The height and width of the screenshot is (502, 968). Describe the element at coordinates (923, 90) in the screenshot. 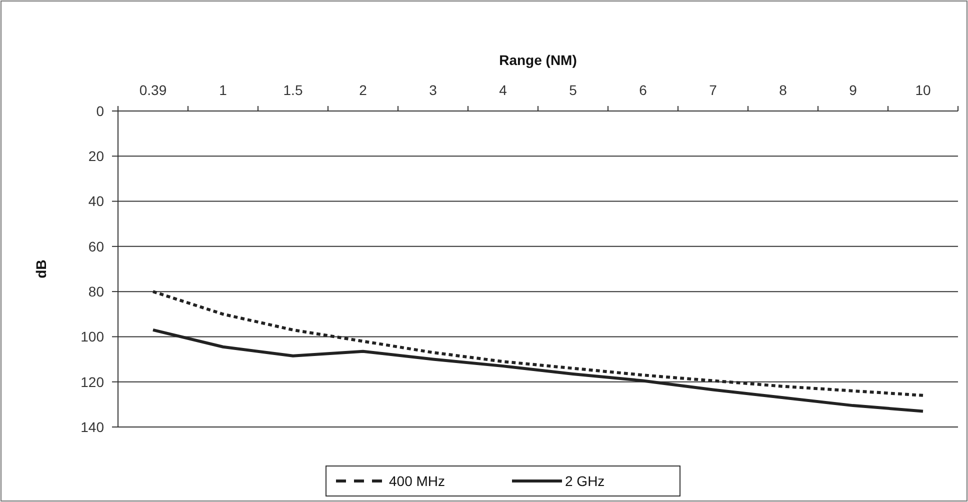

I see `x-tick-label: 10` at that location.